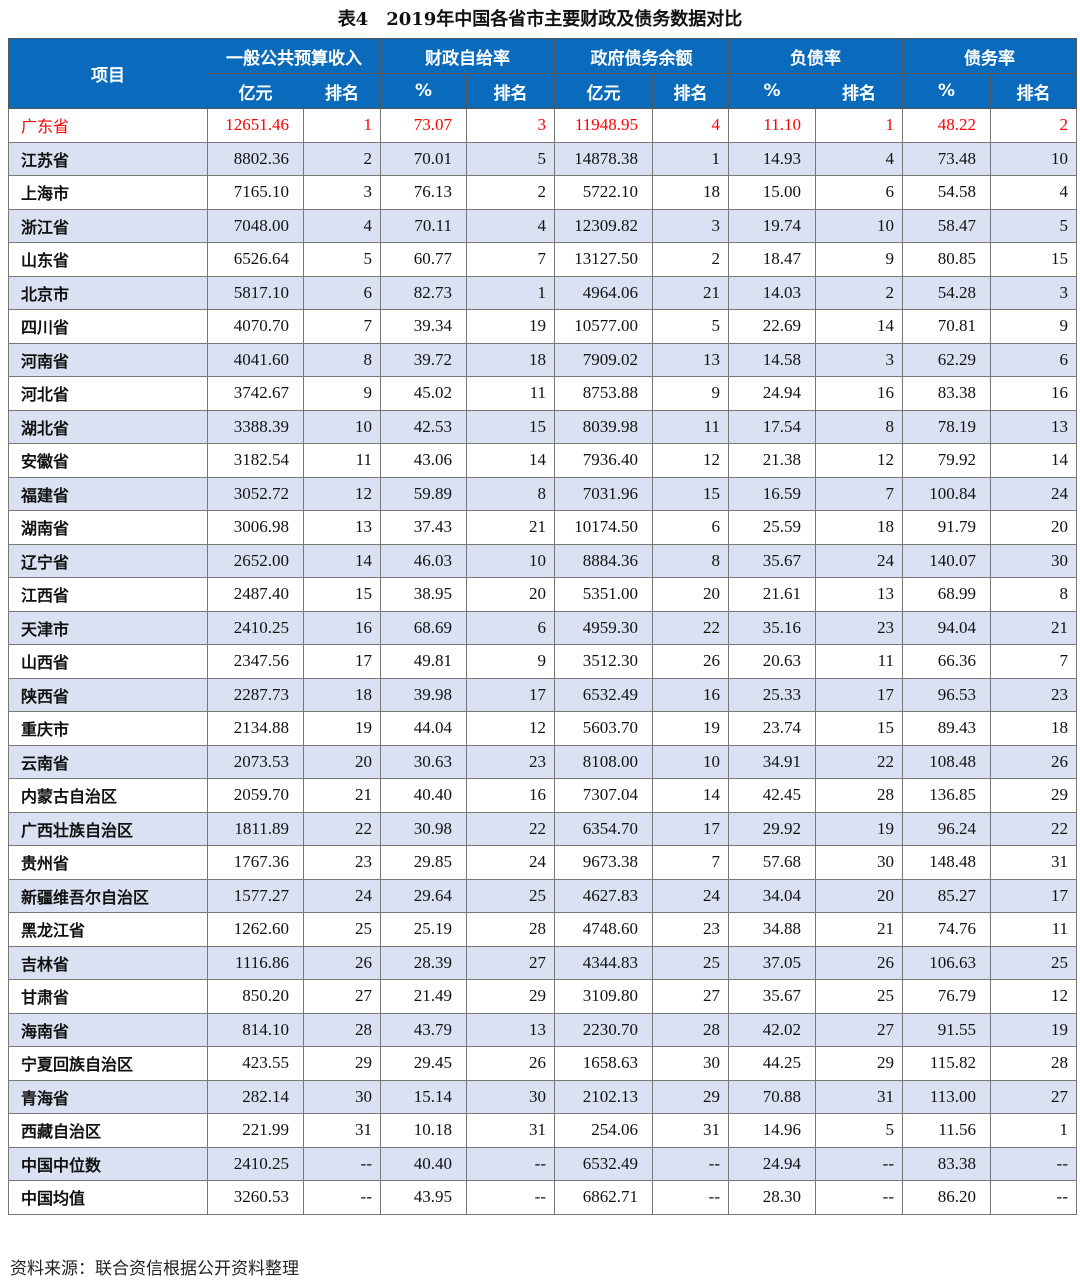 This screenshot has height=1284, width=1080. Describe the element at coordinates (946, 1163) in the screenshot. I see `value-cell: 83.38` at that location.